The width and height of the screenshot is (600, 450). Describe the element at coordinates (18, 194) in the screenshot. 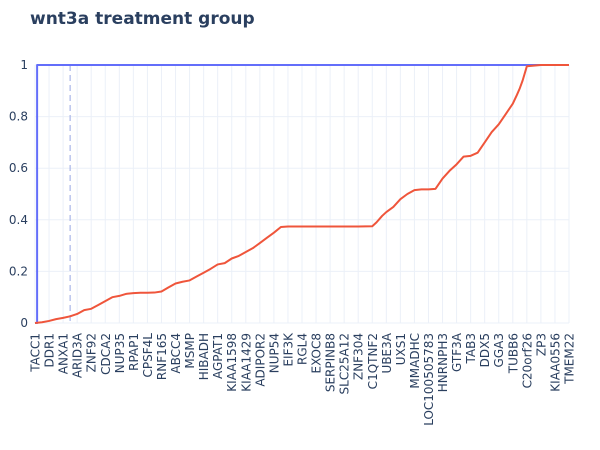

I see `y-axis-ticks: 0 0.2 0.4 0.6 0.8 1` at that location.